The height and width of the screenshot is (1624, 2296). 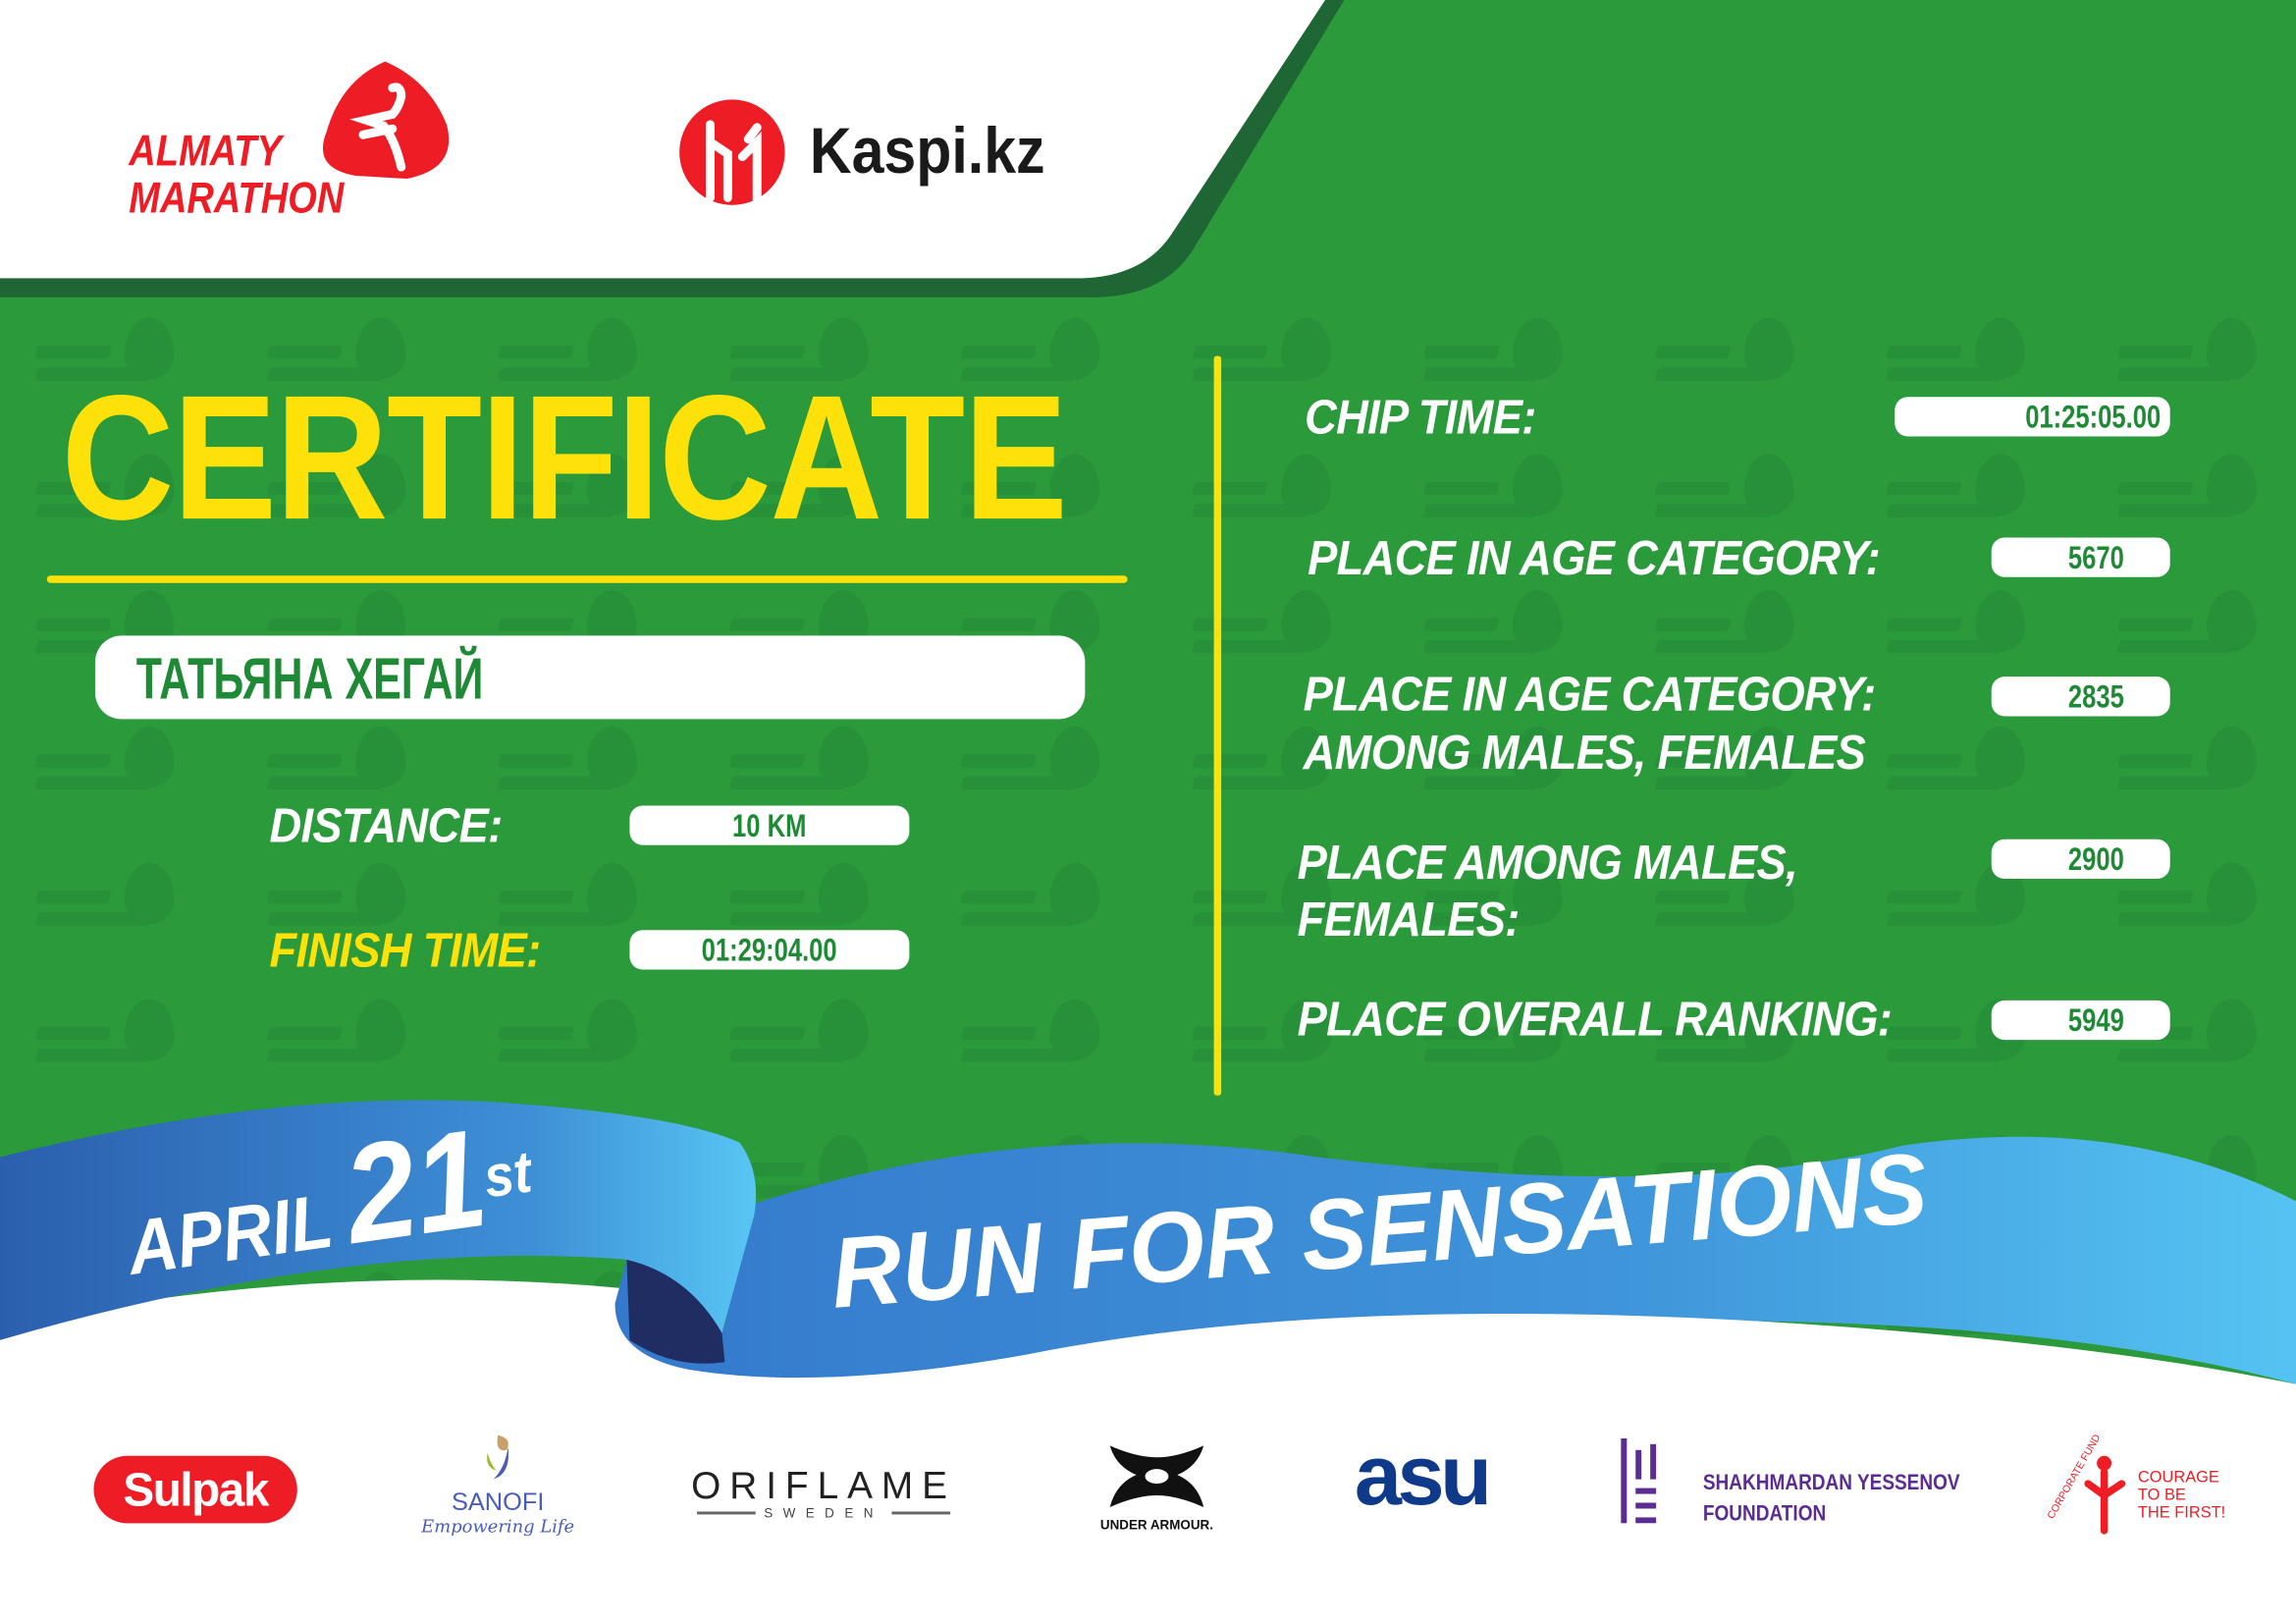 What do you see at coordinates (309, 679) in the screenshot?
I see `participant-name: ТАТЬЯНА ХЕГАЙ` at bounding box center [309, 679].